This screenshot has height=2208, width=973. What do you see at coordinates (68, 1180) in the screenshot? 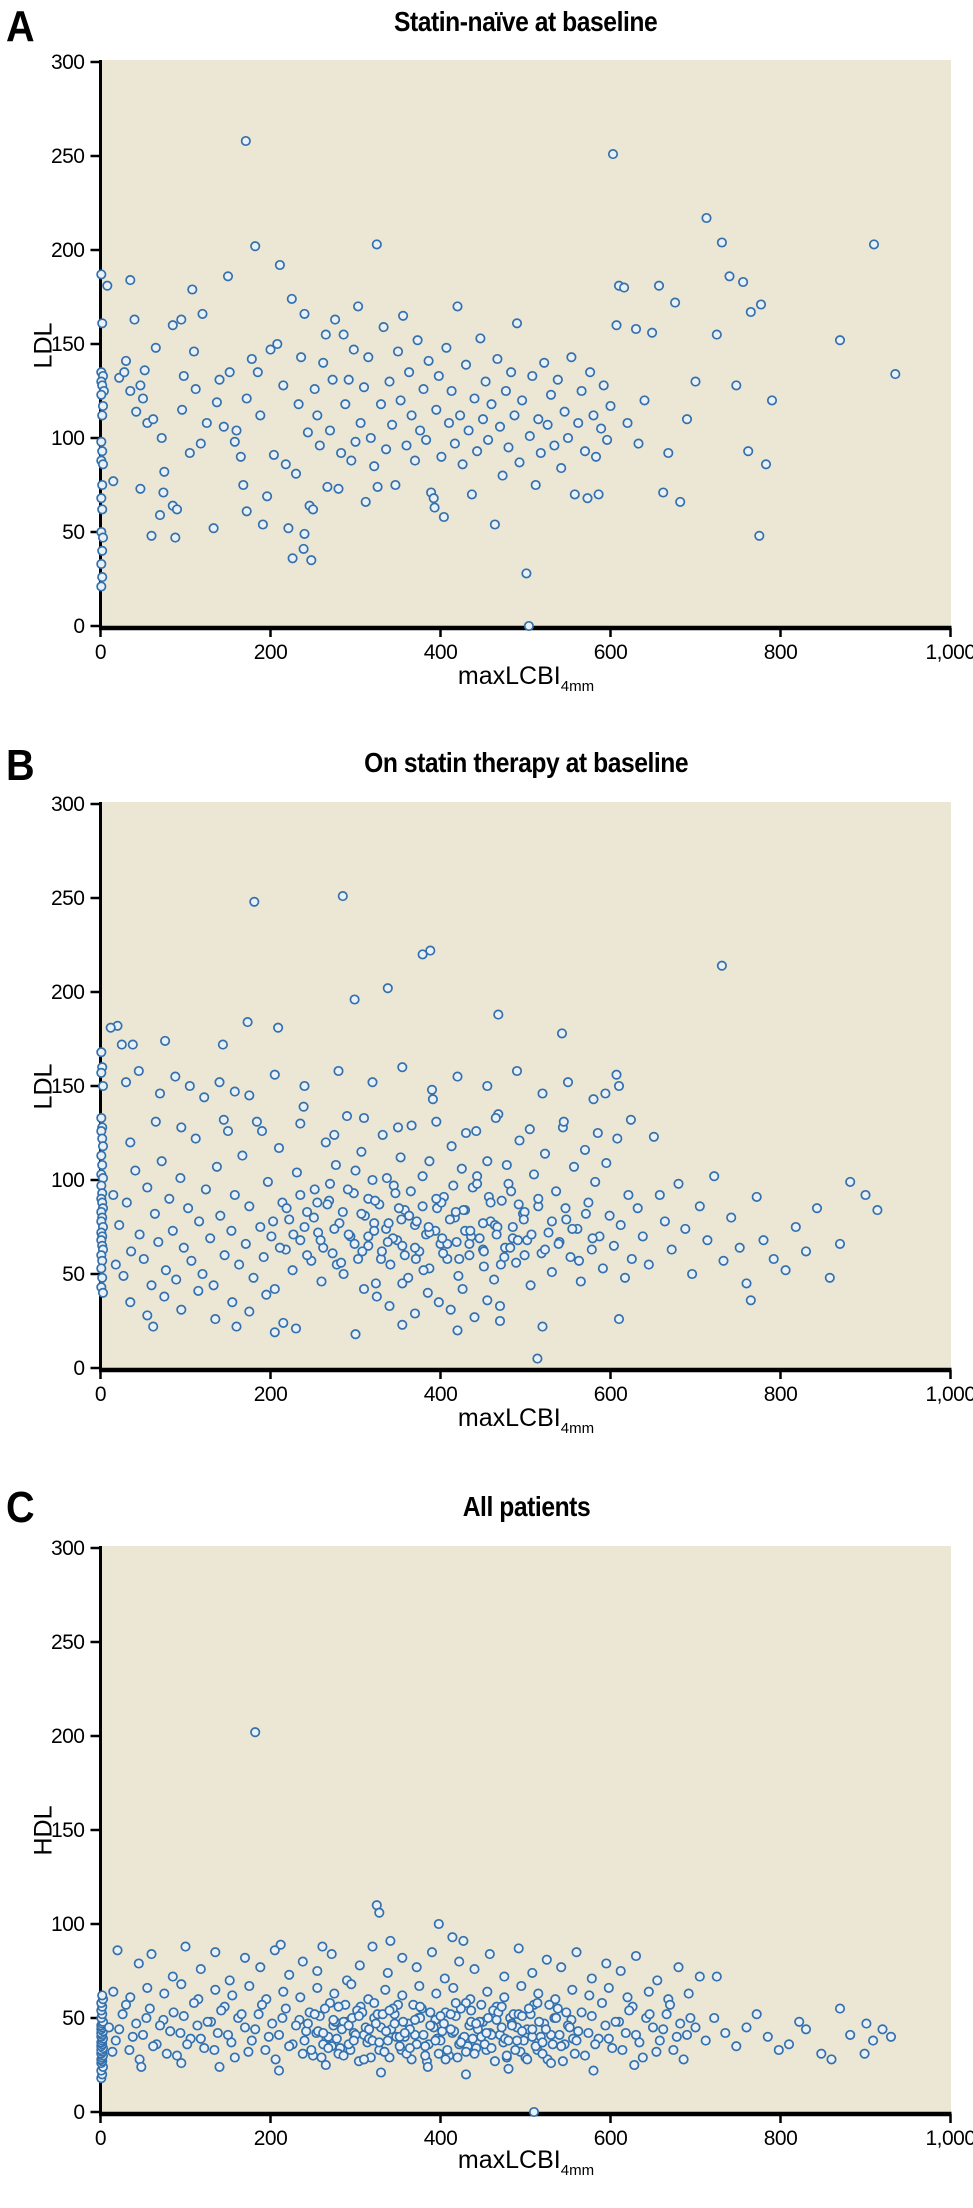
I see `y-tick-label: 100` at bounding box center [68, 1180].